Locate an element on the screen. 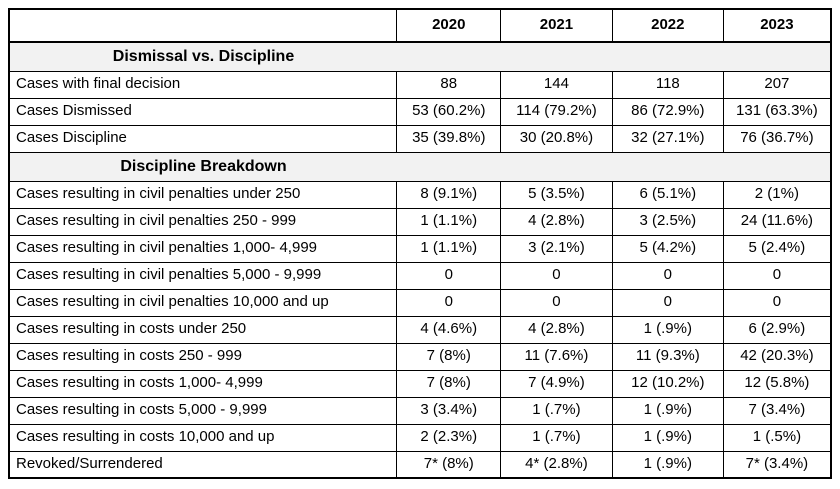  cell-2023: 7* (3.4%) is located at coordinates (777, 464).